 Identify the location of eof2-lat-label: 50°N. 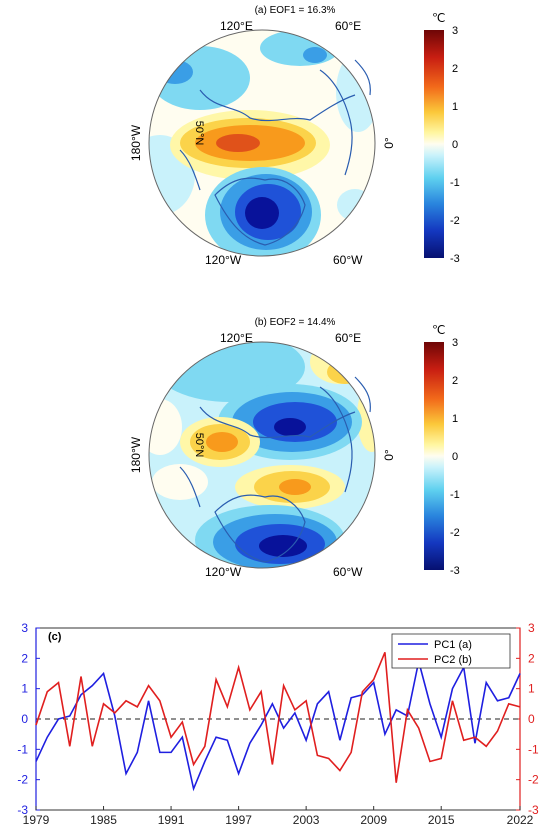
(199, 445).